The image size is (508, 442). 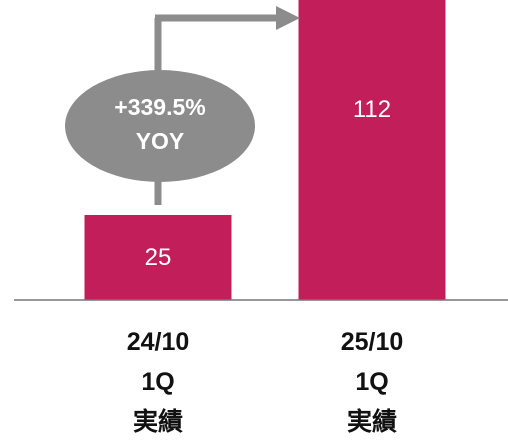 I want to click on arrow-head, so click(x=288, y=18).